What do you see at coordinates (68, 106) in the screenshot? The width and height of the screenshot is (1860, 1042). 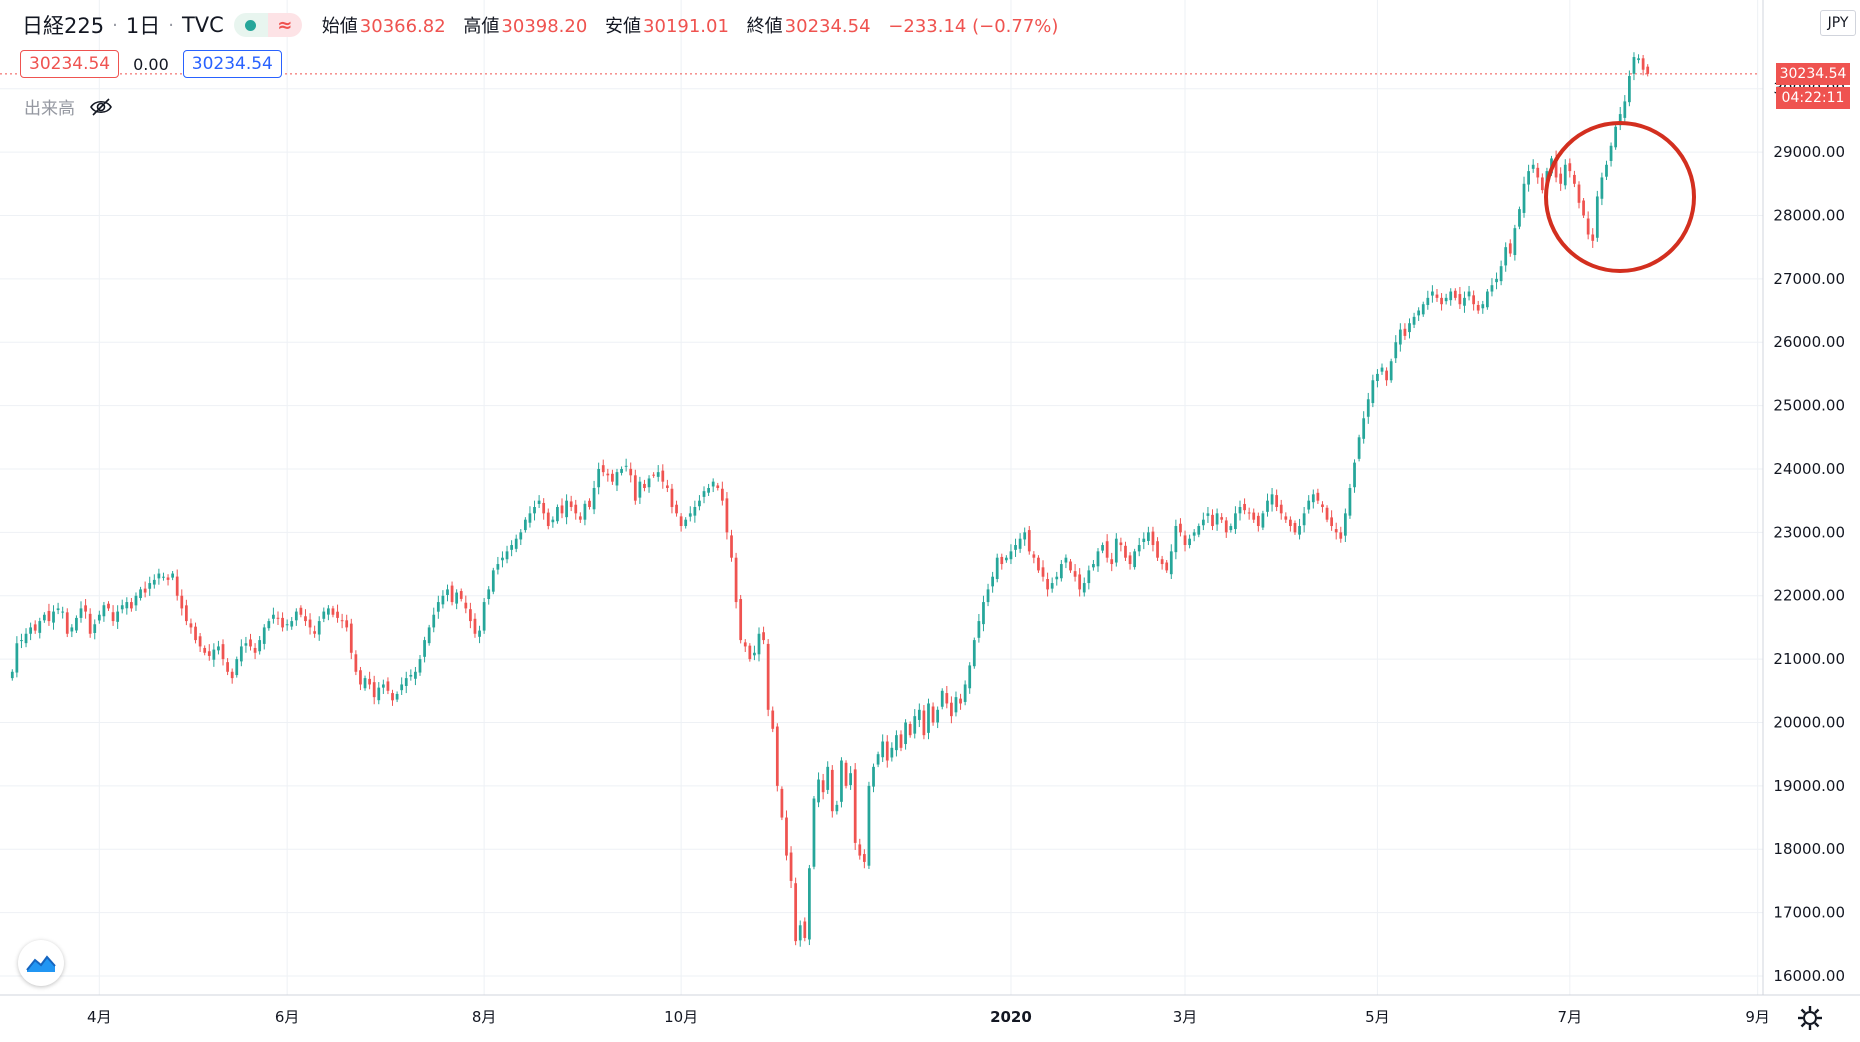 I see `volume-legend: 出来高` at bounding box center [68, 106].